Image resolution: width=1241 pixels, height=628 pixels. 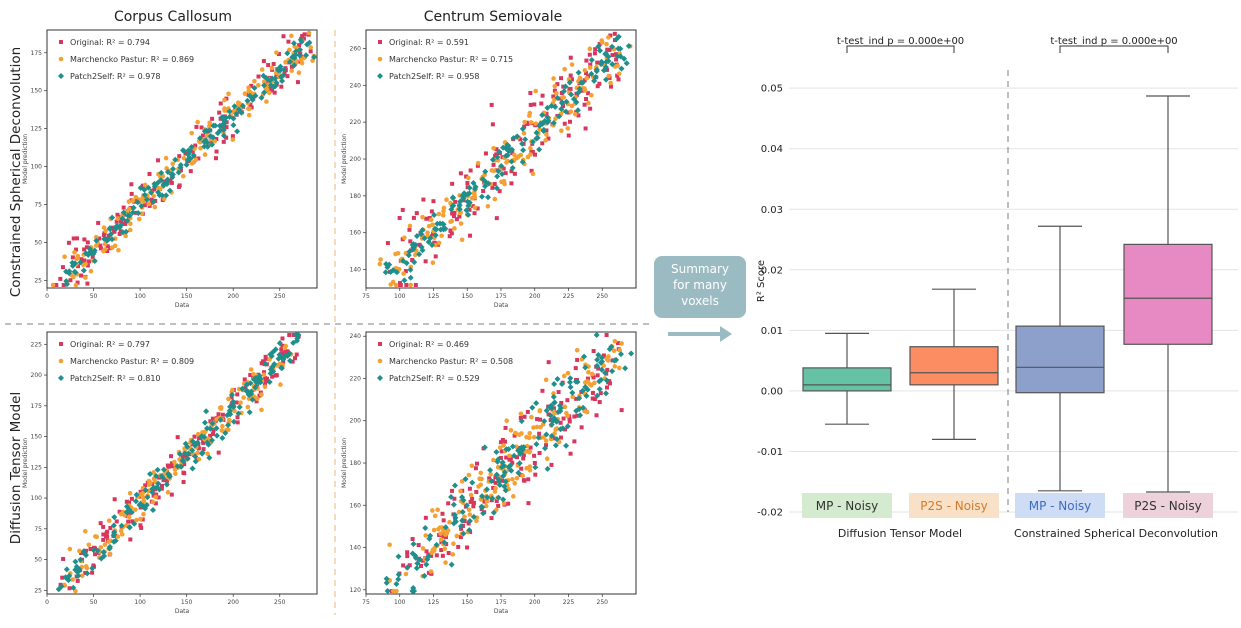 What do you see at coordinates (1167, 506) in the screenshot?
I see `box-label: P2S - Noisy` at bounding box center [1167, 506].